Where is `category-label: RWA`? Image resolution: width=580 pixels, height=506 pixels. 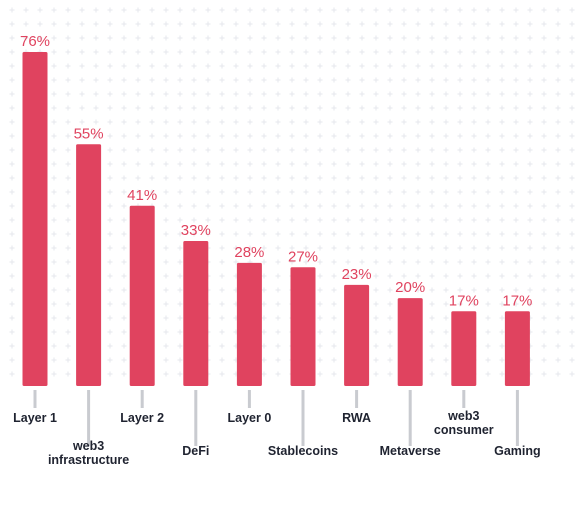 category-label: RWA is located at coordinates (356, 418).